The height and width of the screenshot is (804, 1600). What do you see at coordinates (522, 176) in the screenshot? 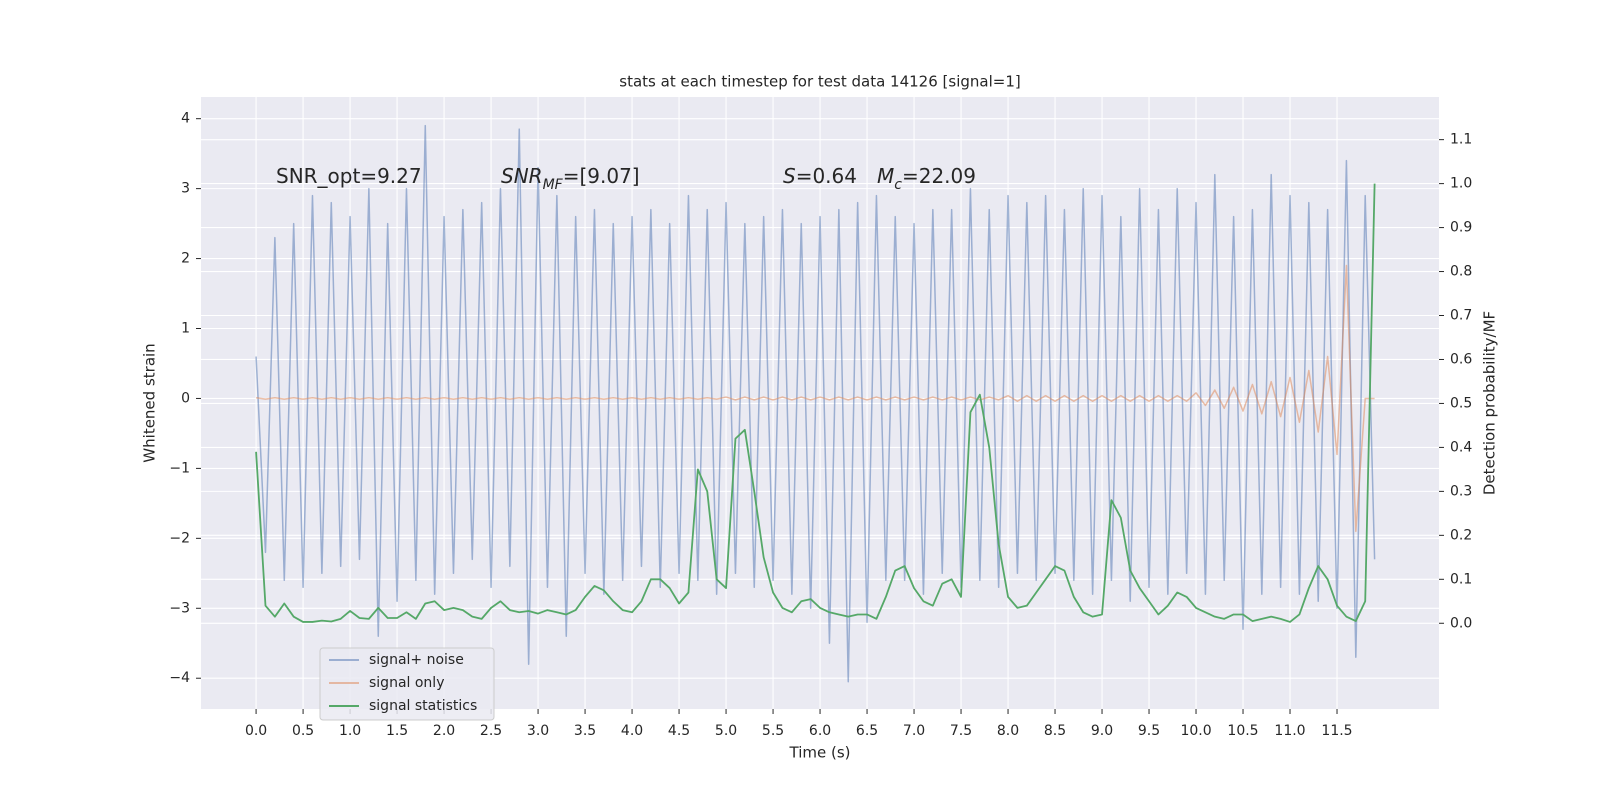
I see `annotation-part: SNR` at bounding box center [522, 176].